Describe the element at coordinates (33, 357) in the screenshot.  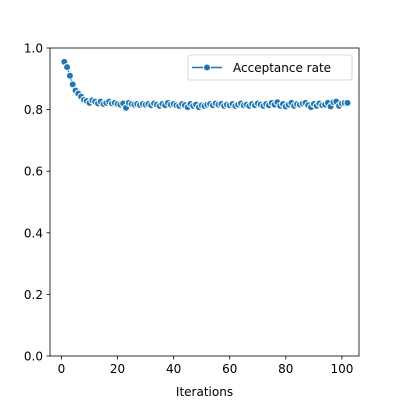
I see `y-tick-label: 0.0` at that location.